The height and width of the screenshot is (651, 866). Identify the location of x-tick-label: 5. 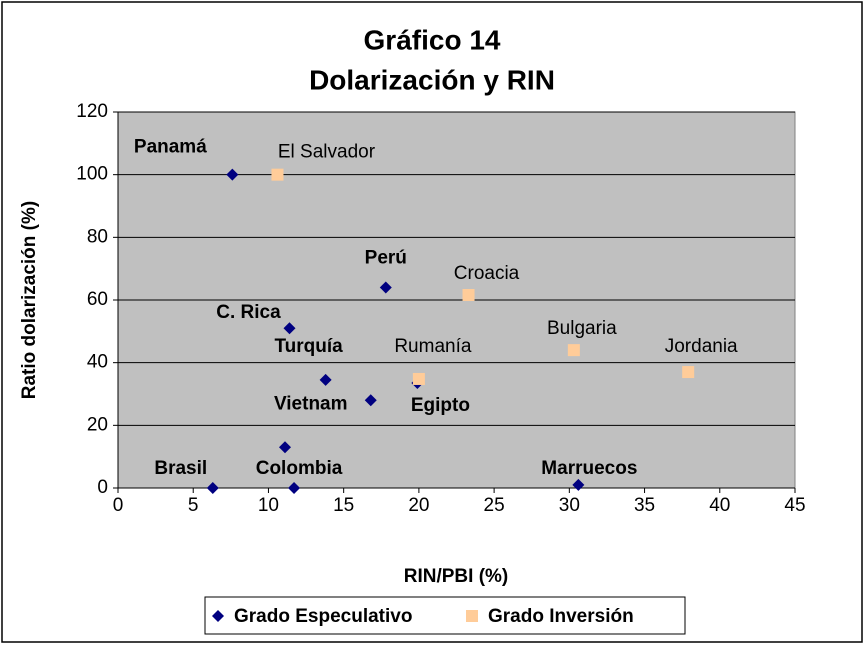
(193, 505).